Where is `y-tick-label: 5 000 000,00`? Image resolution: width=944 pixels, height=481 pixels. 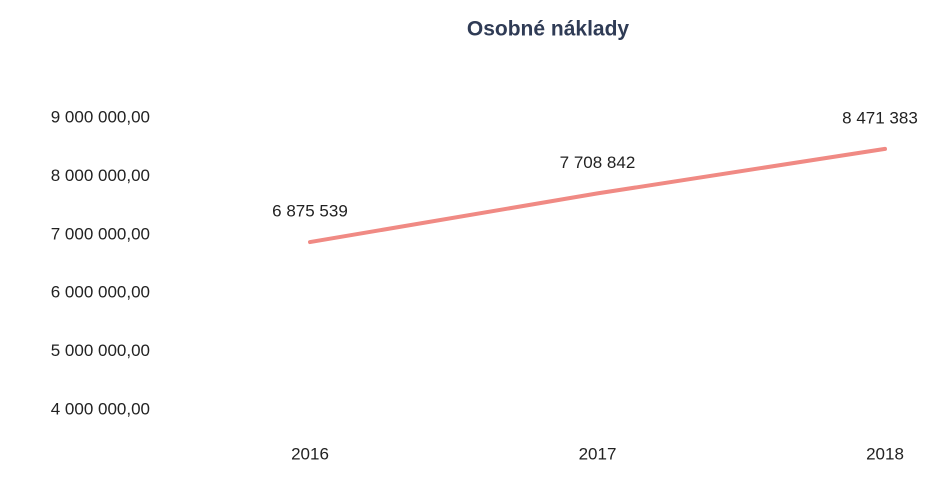
y-tick-label: 5 000 000,00 is located at coordinates (100, 350).